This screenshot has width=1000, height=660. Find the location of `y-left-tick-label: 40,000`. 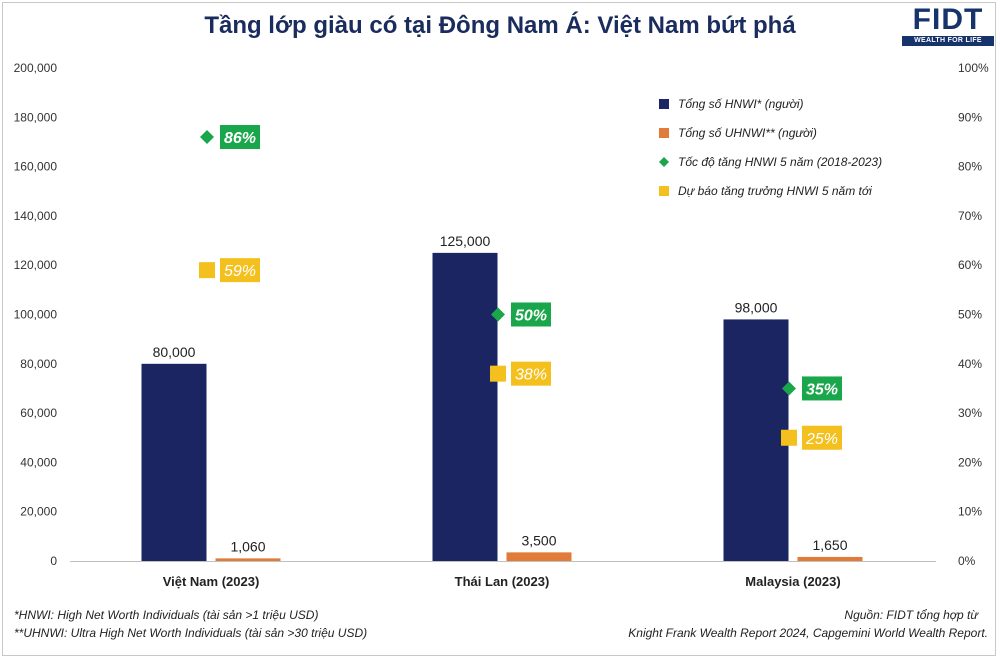

y-left-tick-label: 40,000 is located at coordinates (38, 462).